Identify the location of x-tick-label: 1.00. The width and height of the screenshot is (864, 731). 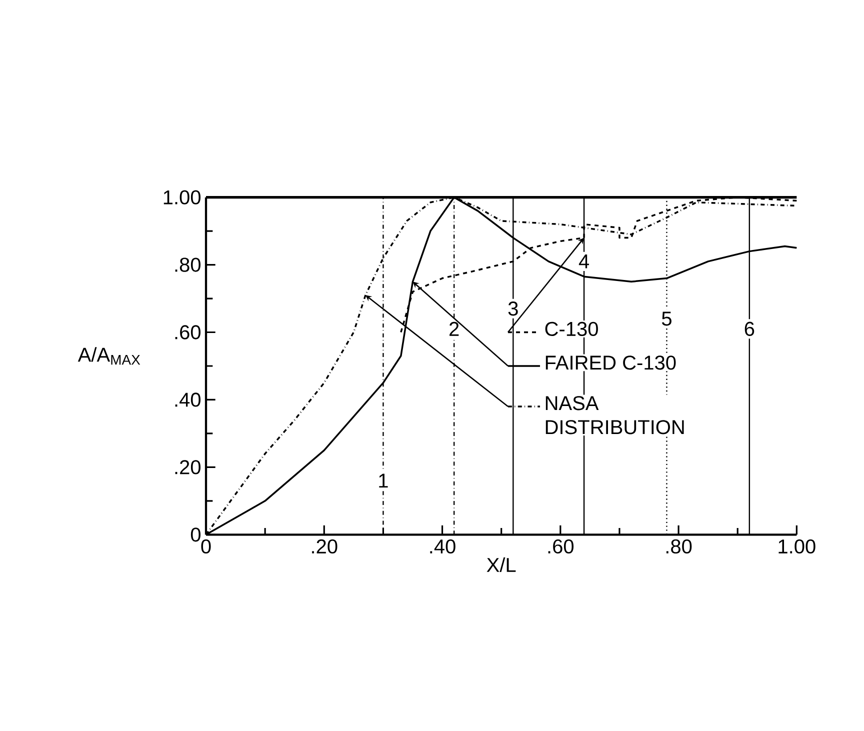
(797, 547).